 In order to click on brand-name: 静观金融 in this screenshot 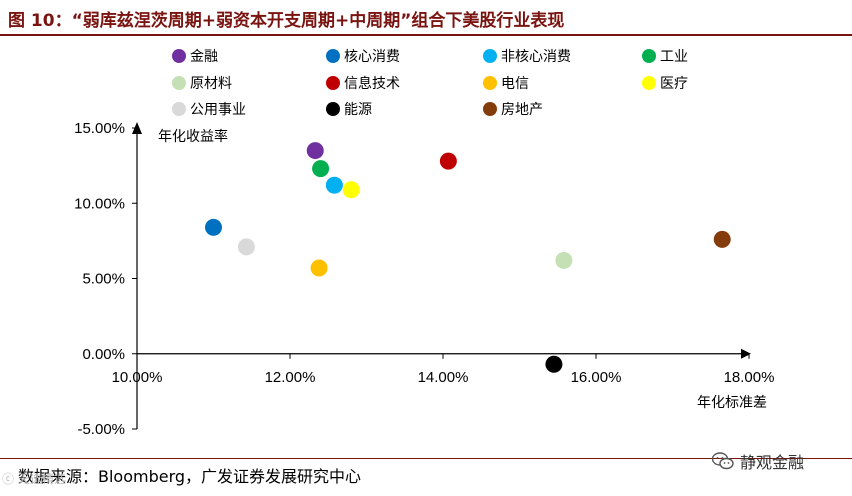, I will do `click(772, 462)`.